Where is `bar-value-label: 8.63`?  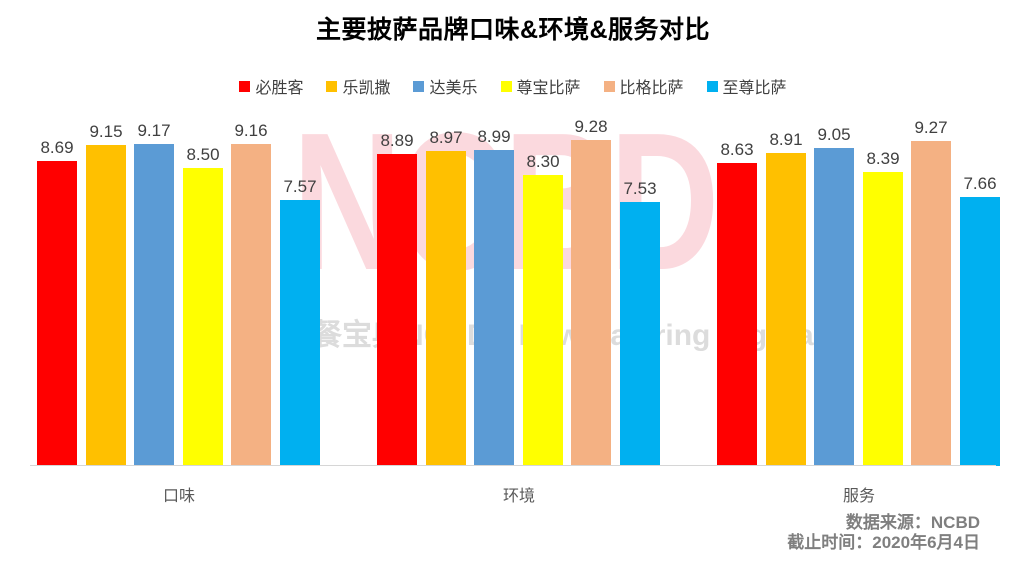
bar-value-label: 8.63 is located at coordinates (737, 149).